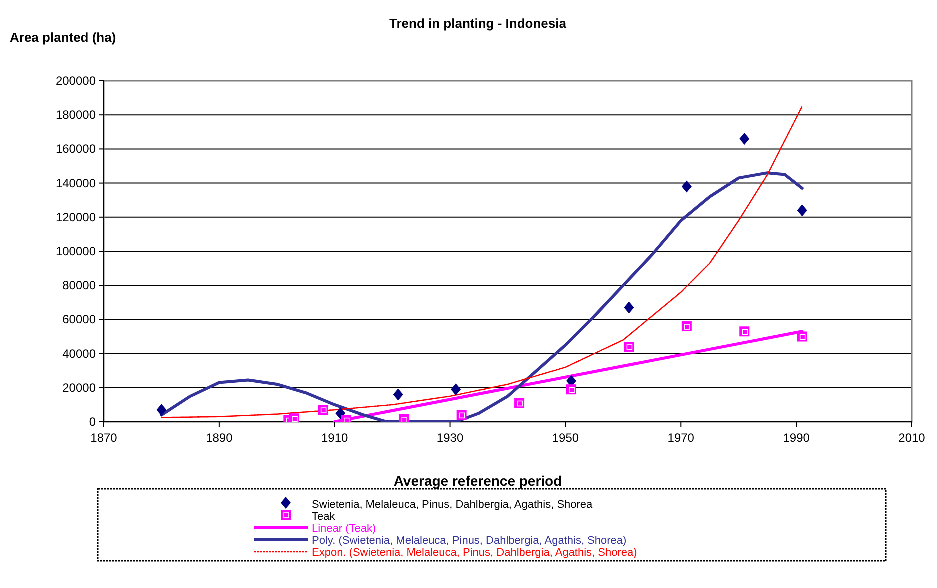 The height and width of the screenshot is (588, 937). Describe the element at coordinates (76, 217) in the screenshot. I see `y-tick-label: 120000` at that location.